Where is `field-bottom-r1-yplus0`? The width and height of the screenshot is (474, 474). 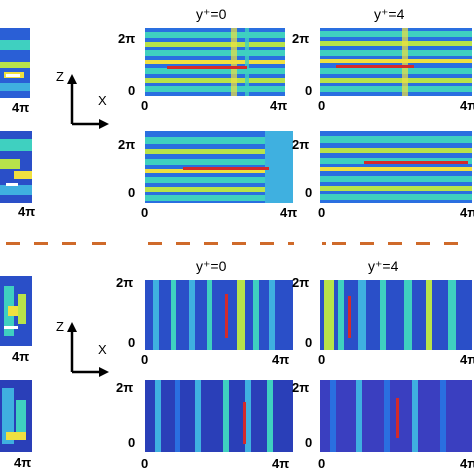 field-bottom-r1-yplus0 is located at coordinates (219, 315).